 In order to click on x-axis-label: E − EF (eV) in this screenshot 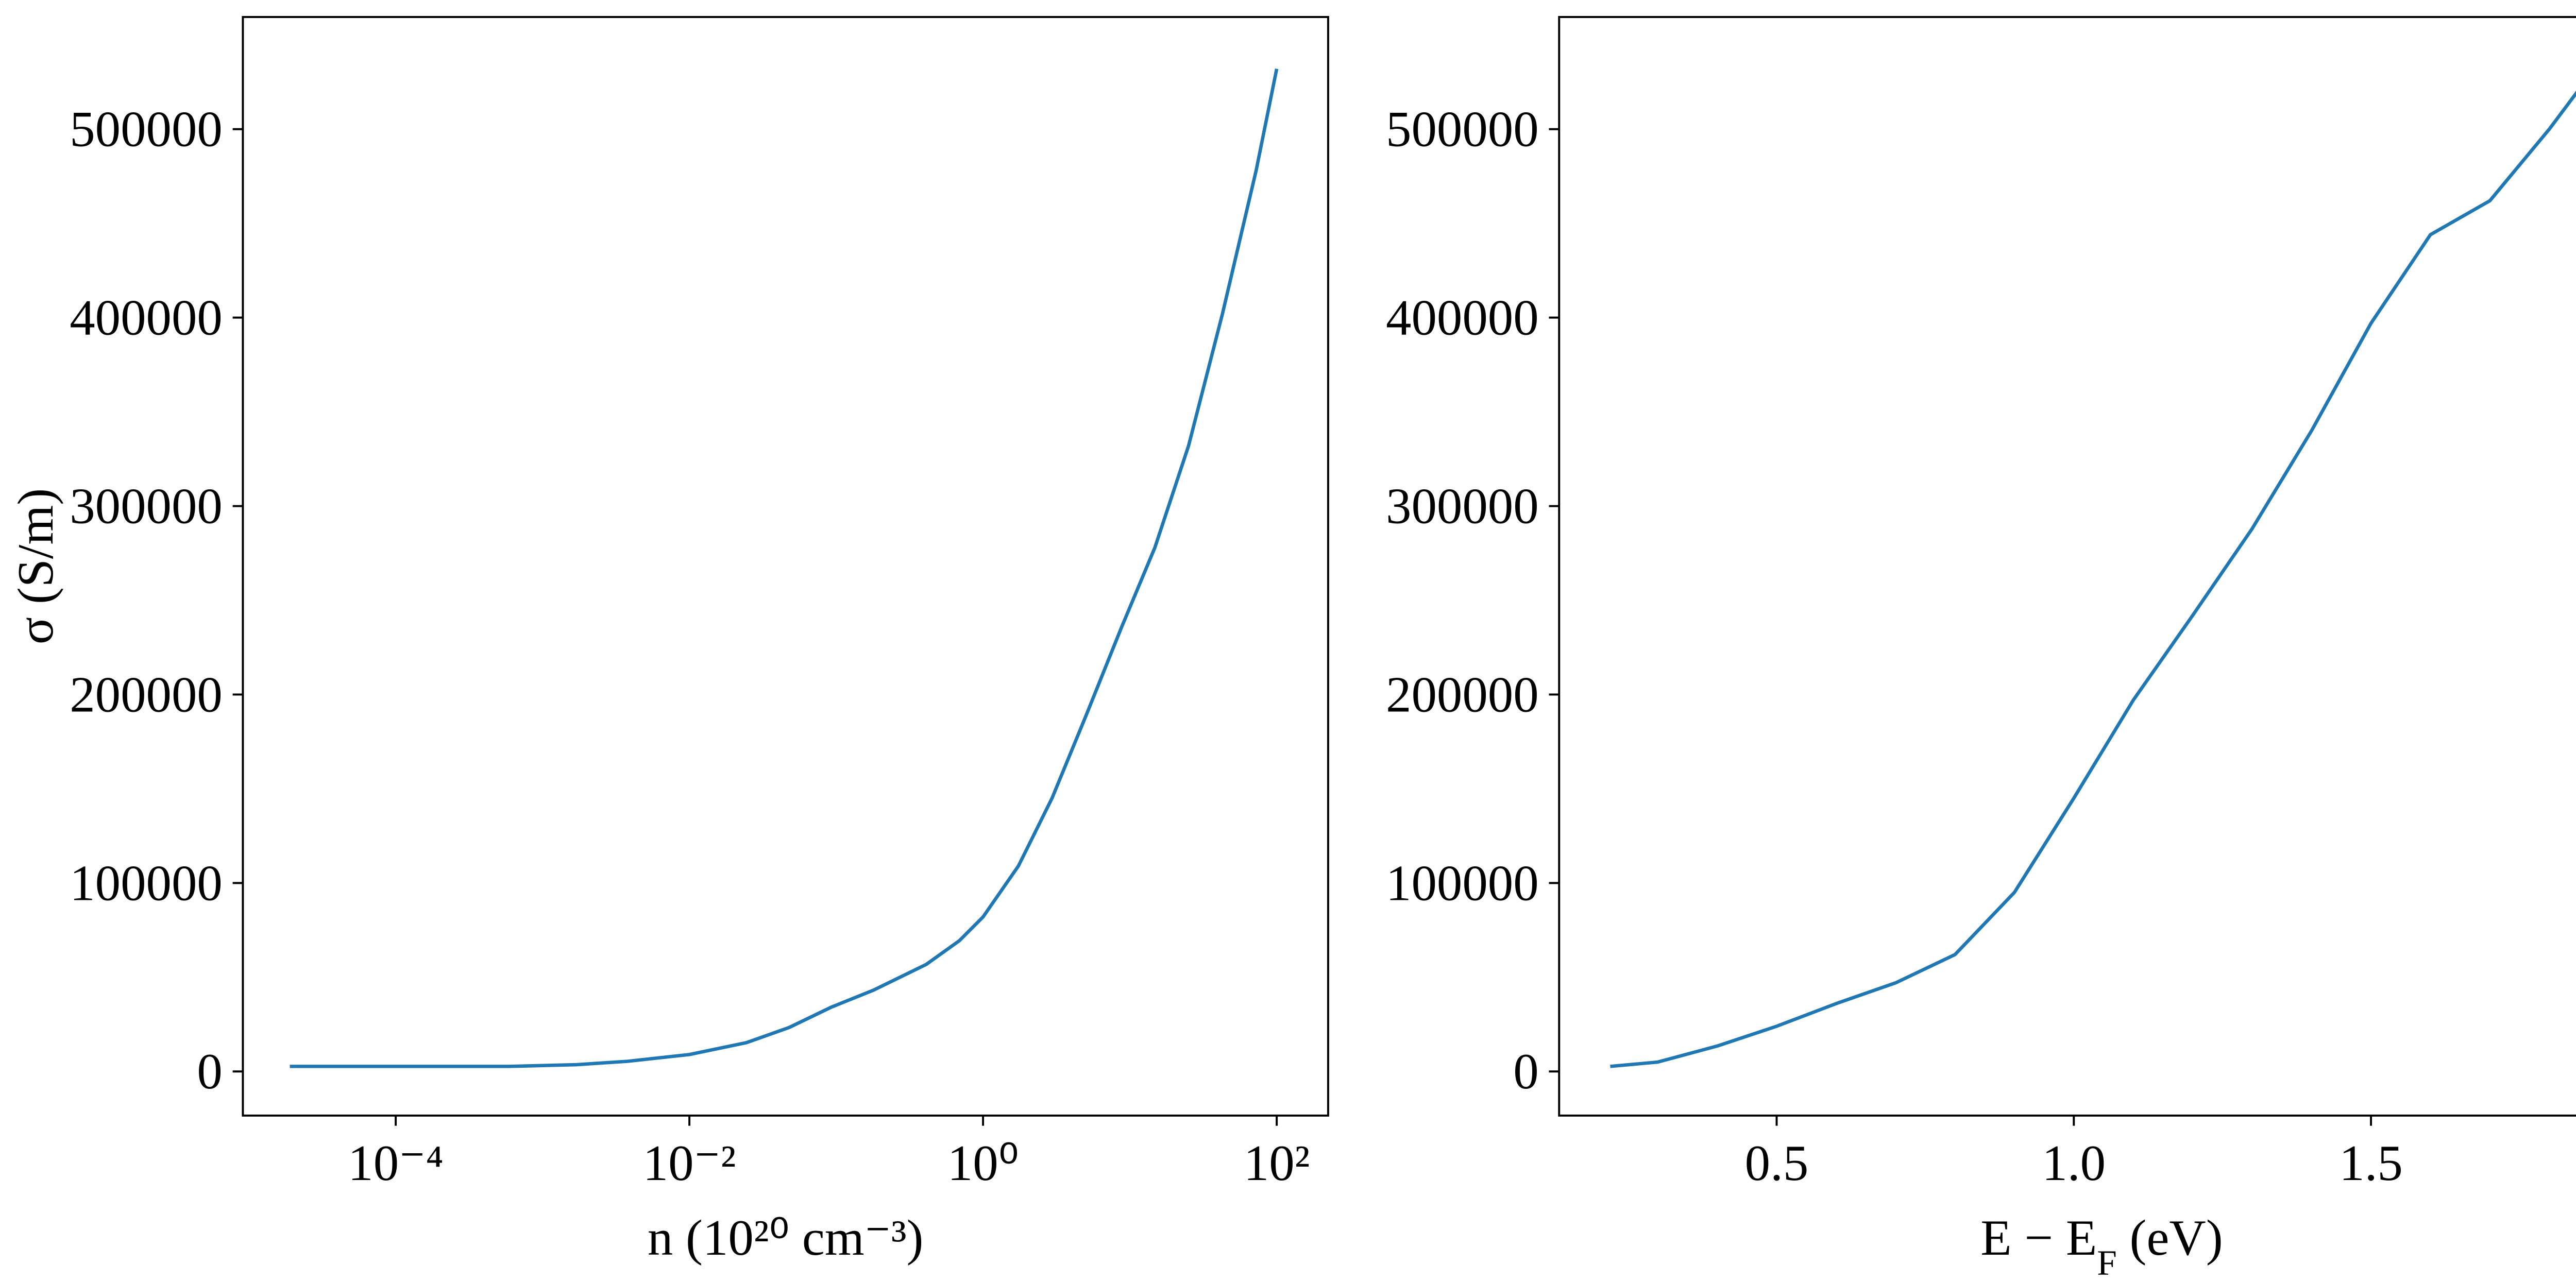, I will do `click(2101, 1246)`.